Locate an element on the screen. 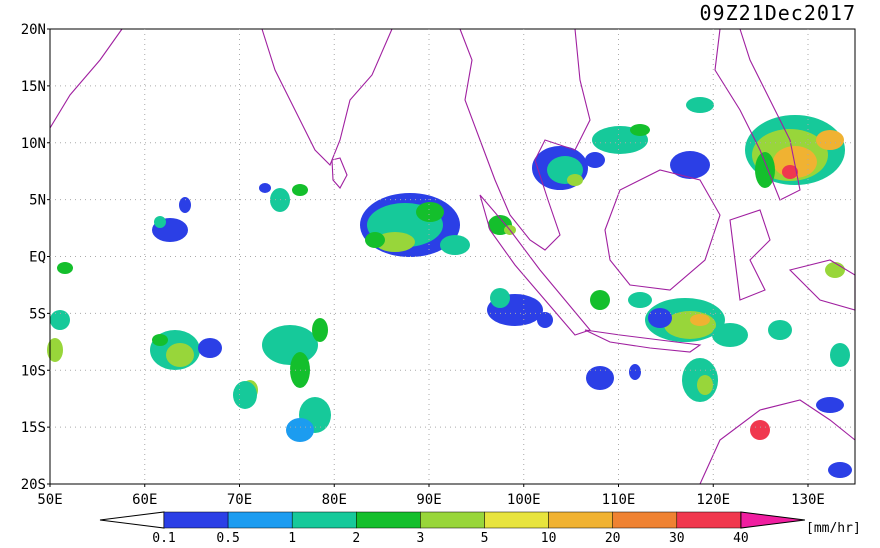  lat-label: 10S is located at coordinates (33, 371).